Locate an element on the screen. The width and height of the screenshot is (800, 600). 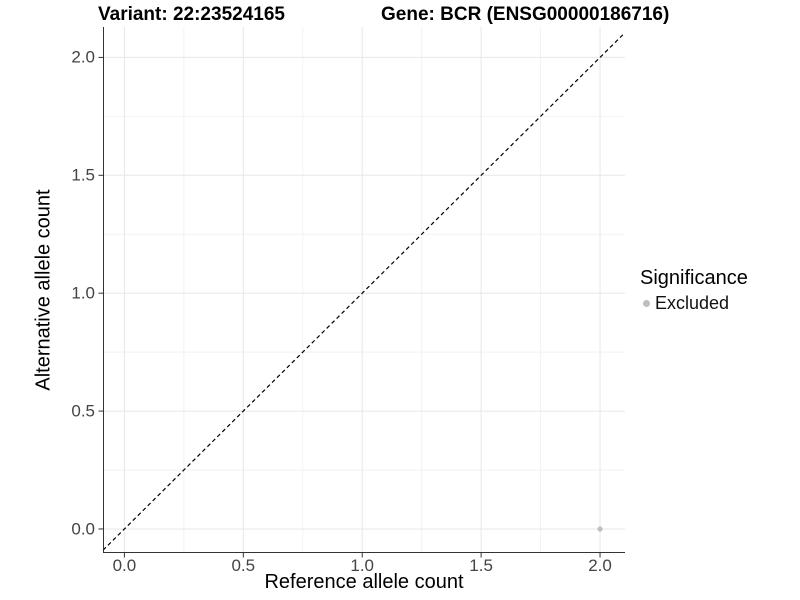
legend-title: Significance is located at coordinates (694, 278).